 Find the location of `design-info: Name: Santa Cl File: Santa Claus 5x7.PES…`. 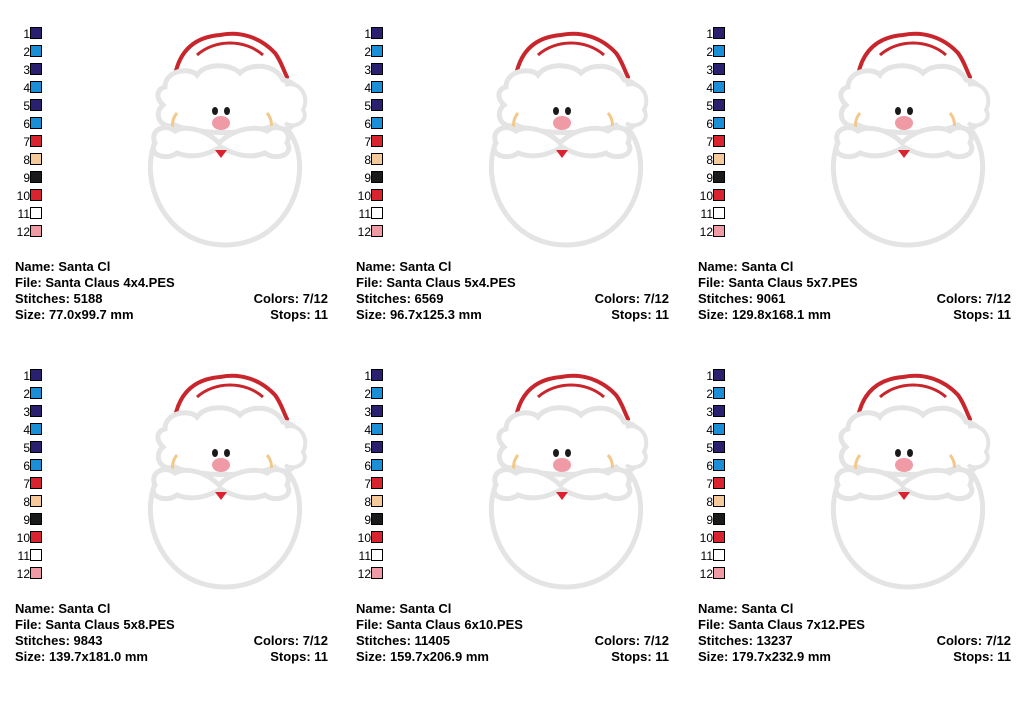

design-info: Name: Santa Cl File: Santa Claus 5x7.PES… is located at coordinates (854, 291).